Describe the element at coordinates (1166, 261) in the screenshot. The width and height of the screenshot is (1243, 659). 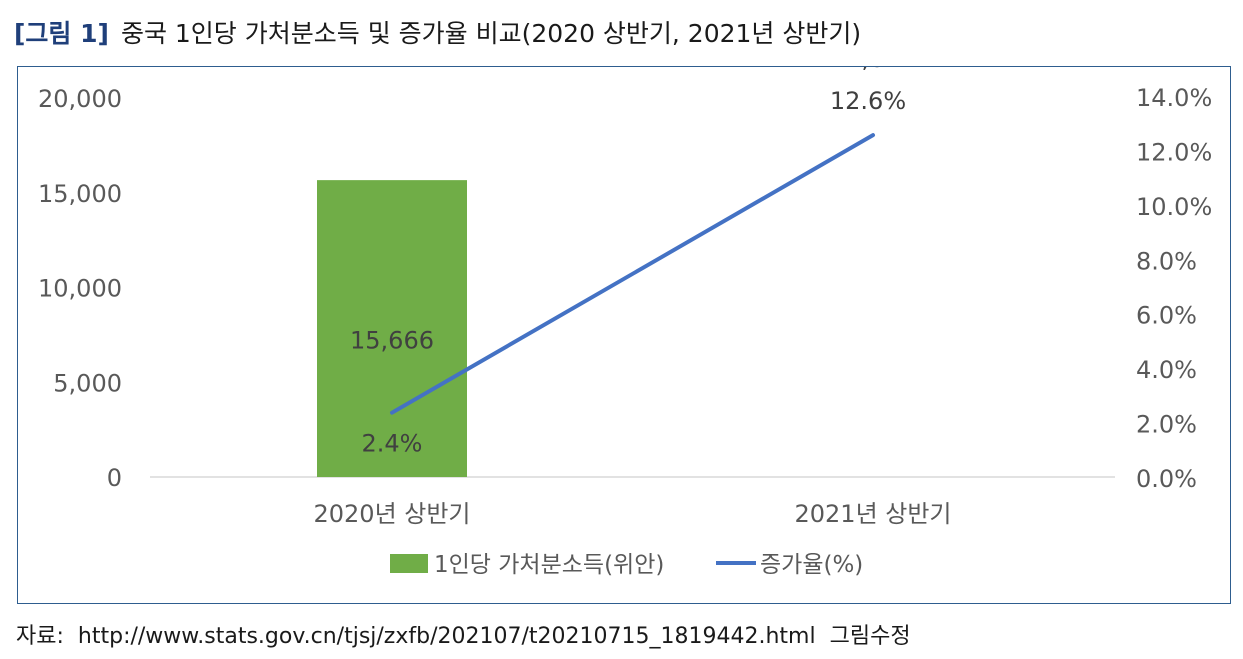
I see `y-right-tick-label: 8.0%` at that location.